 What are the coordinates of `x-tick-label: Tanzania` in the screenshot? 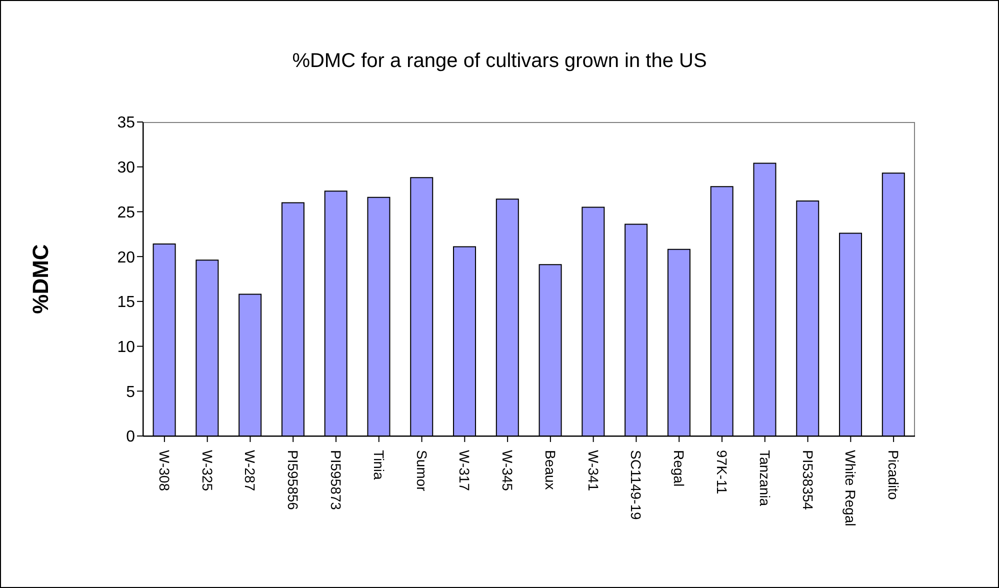 It's located at (764, 478).